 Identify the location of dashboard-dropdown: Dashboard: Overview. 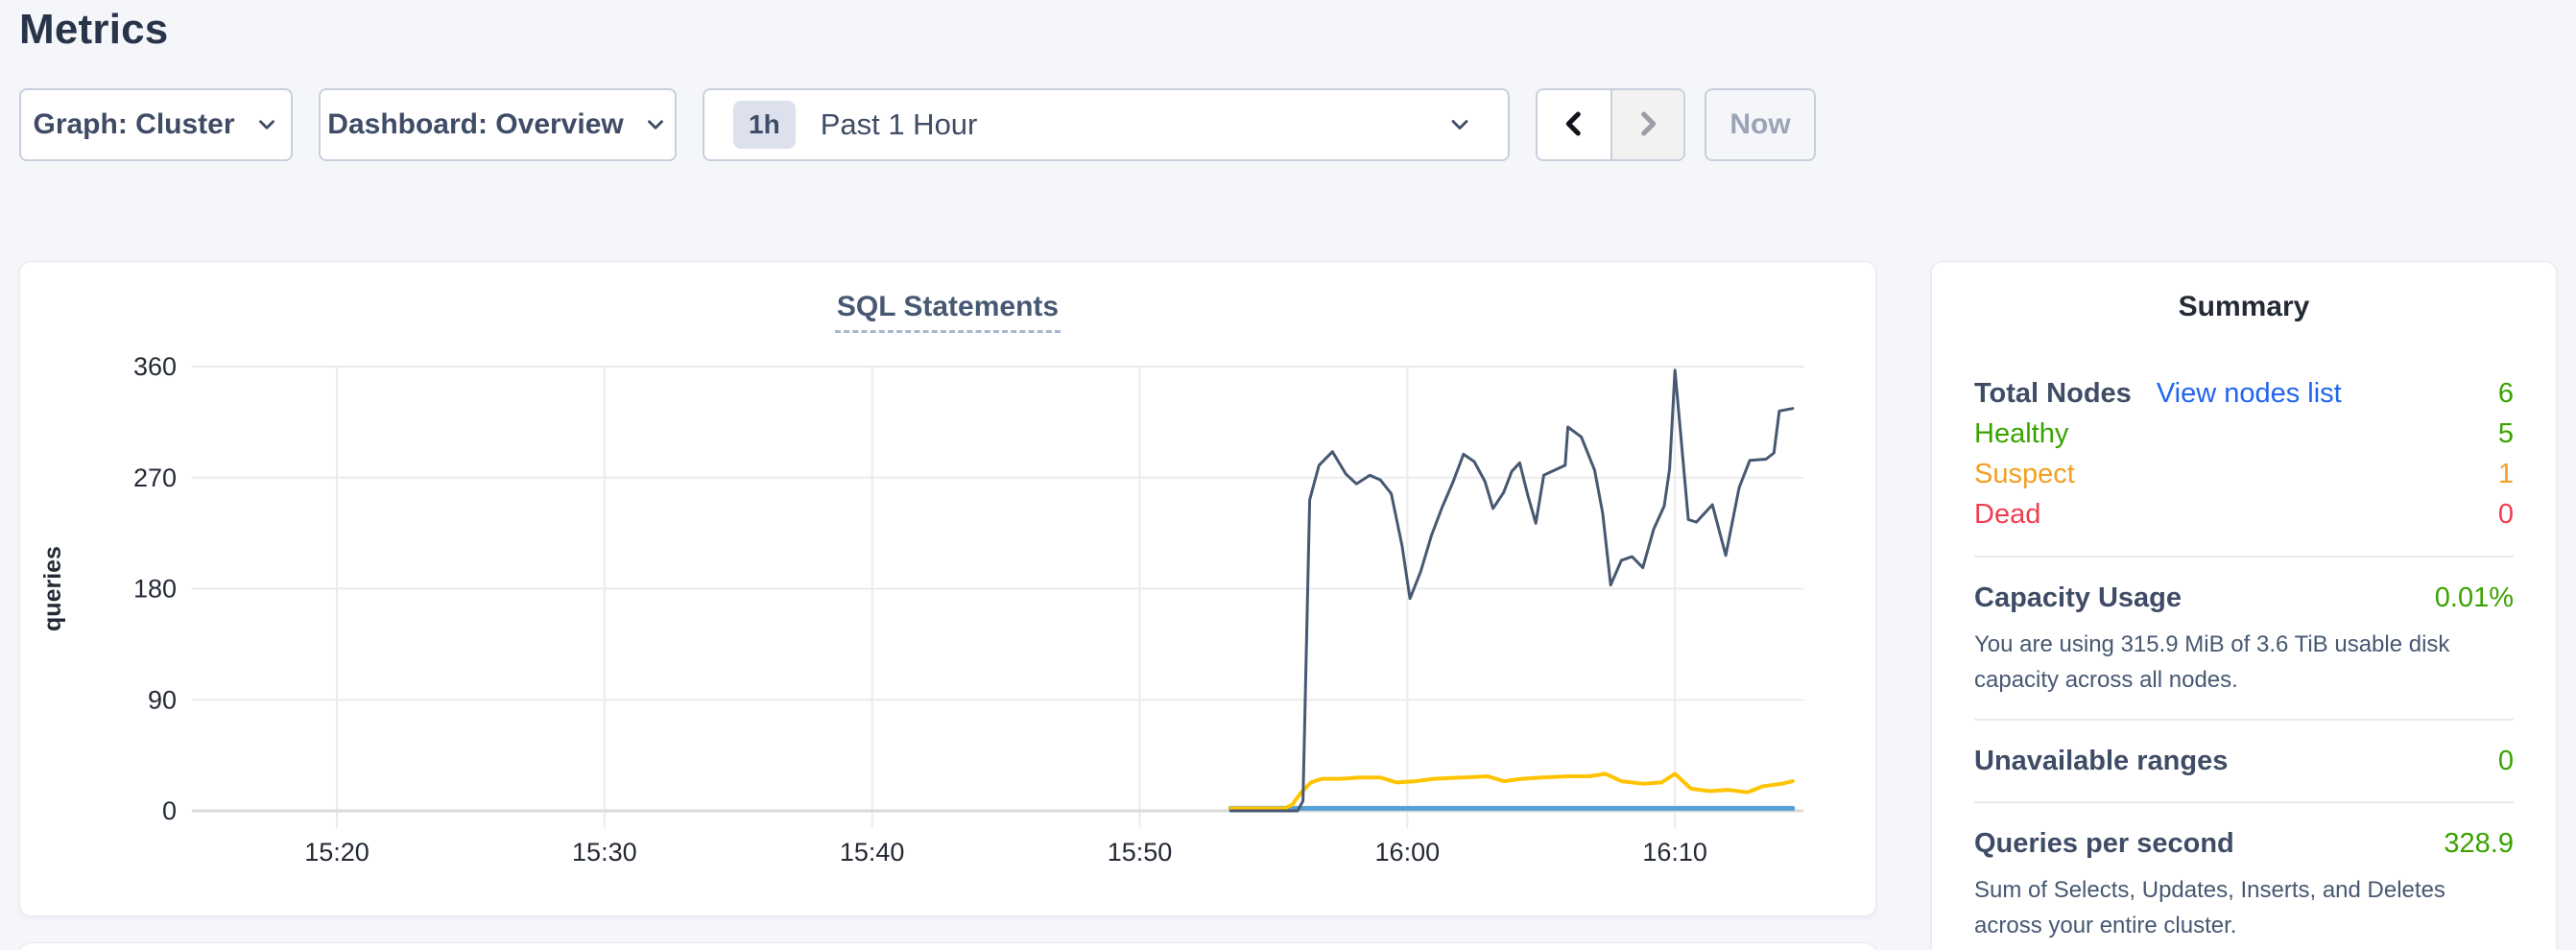
(498, 124).